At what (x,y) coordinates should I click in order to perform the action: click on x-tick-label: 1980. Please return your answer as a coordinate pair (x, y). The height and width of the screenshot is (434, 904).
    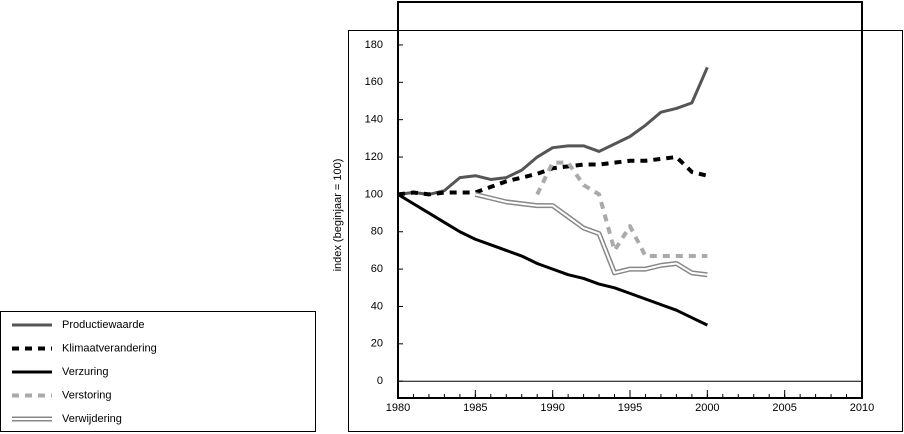
    Looking at the image, I should click on (398, 408).